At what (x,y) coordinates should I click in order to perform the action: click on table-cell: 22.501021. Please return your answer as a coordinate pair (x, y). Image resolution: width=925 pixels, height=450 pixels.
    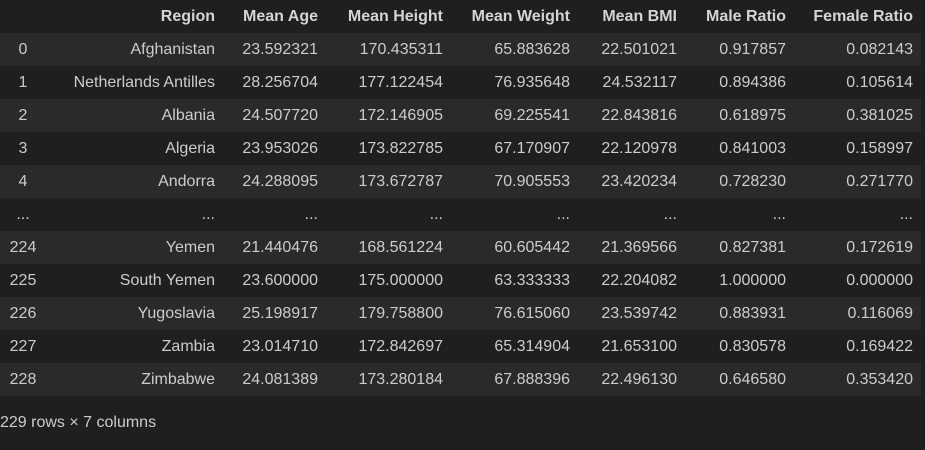
    Looking at the image, I should click on (639, 49).